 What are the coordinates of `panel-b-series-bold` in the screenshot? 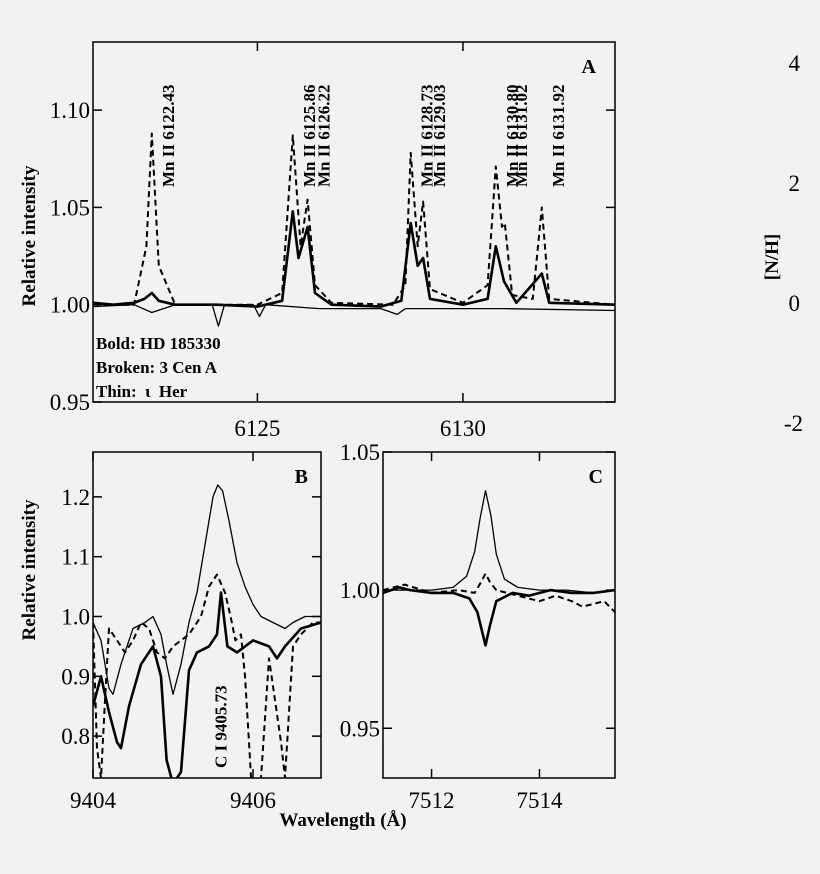 It's located at (207, 684).